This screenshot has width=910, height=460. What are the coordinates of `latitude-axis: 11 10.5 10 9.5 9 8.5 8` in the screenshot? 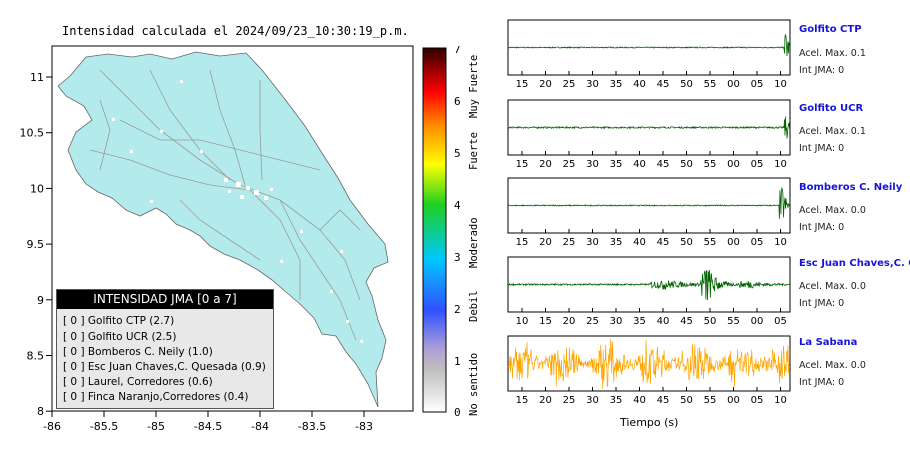 It's located at (36, 244).